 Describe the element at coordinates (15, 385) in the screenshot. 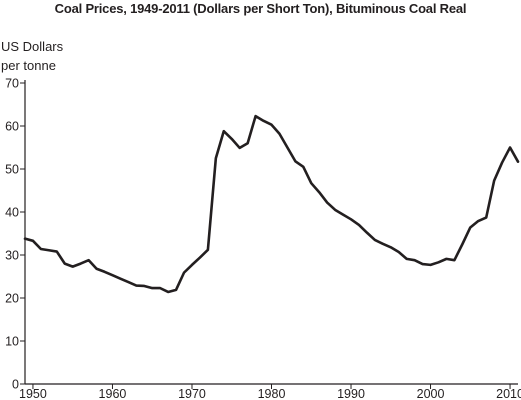

I see `y-tick-label: 0` at that location.